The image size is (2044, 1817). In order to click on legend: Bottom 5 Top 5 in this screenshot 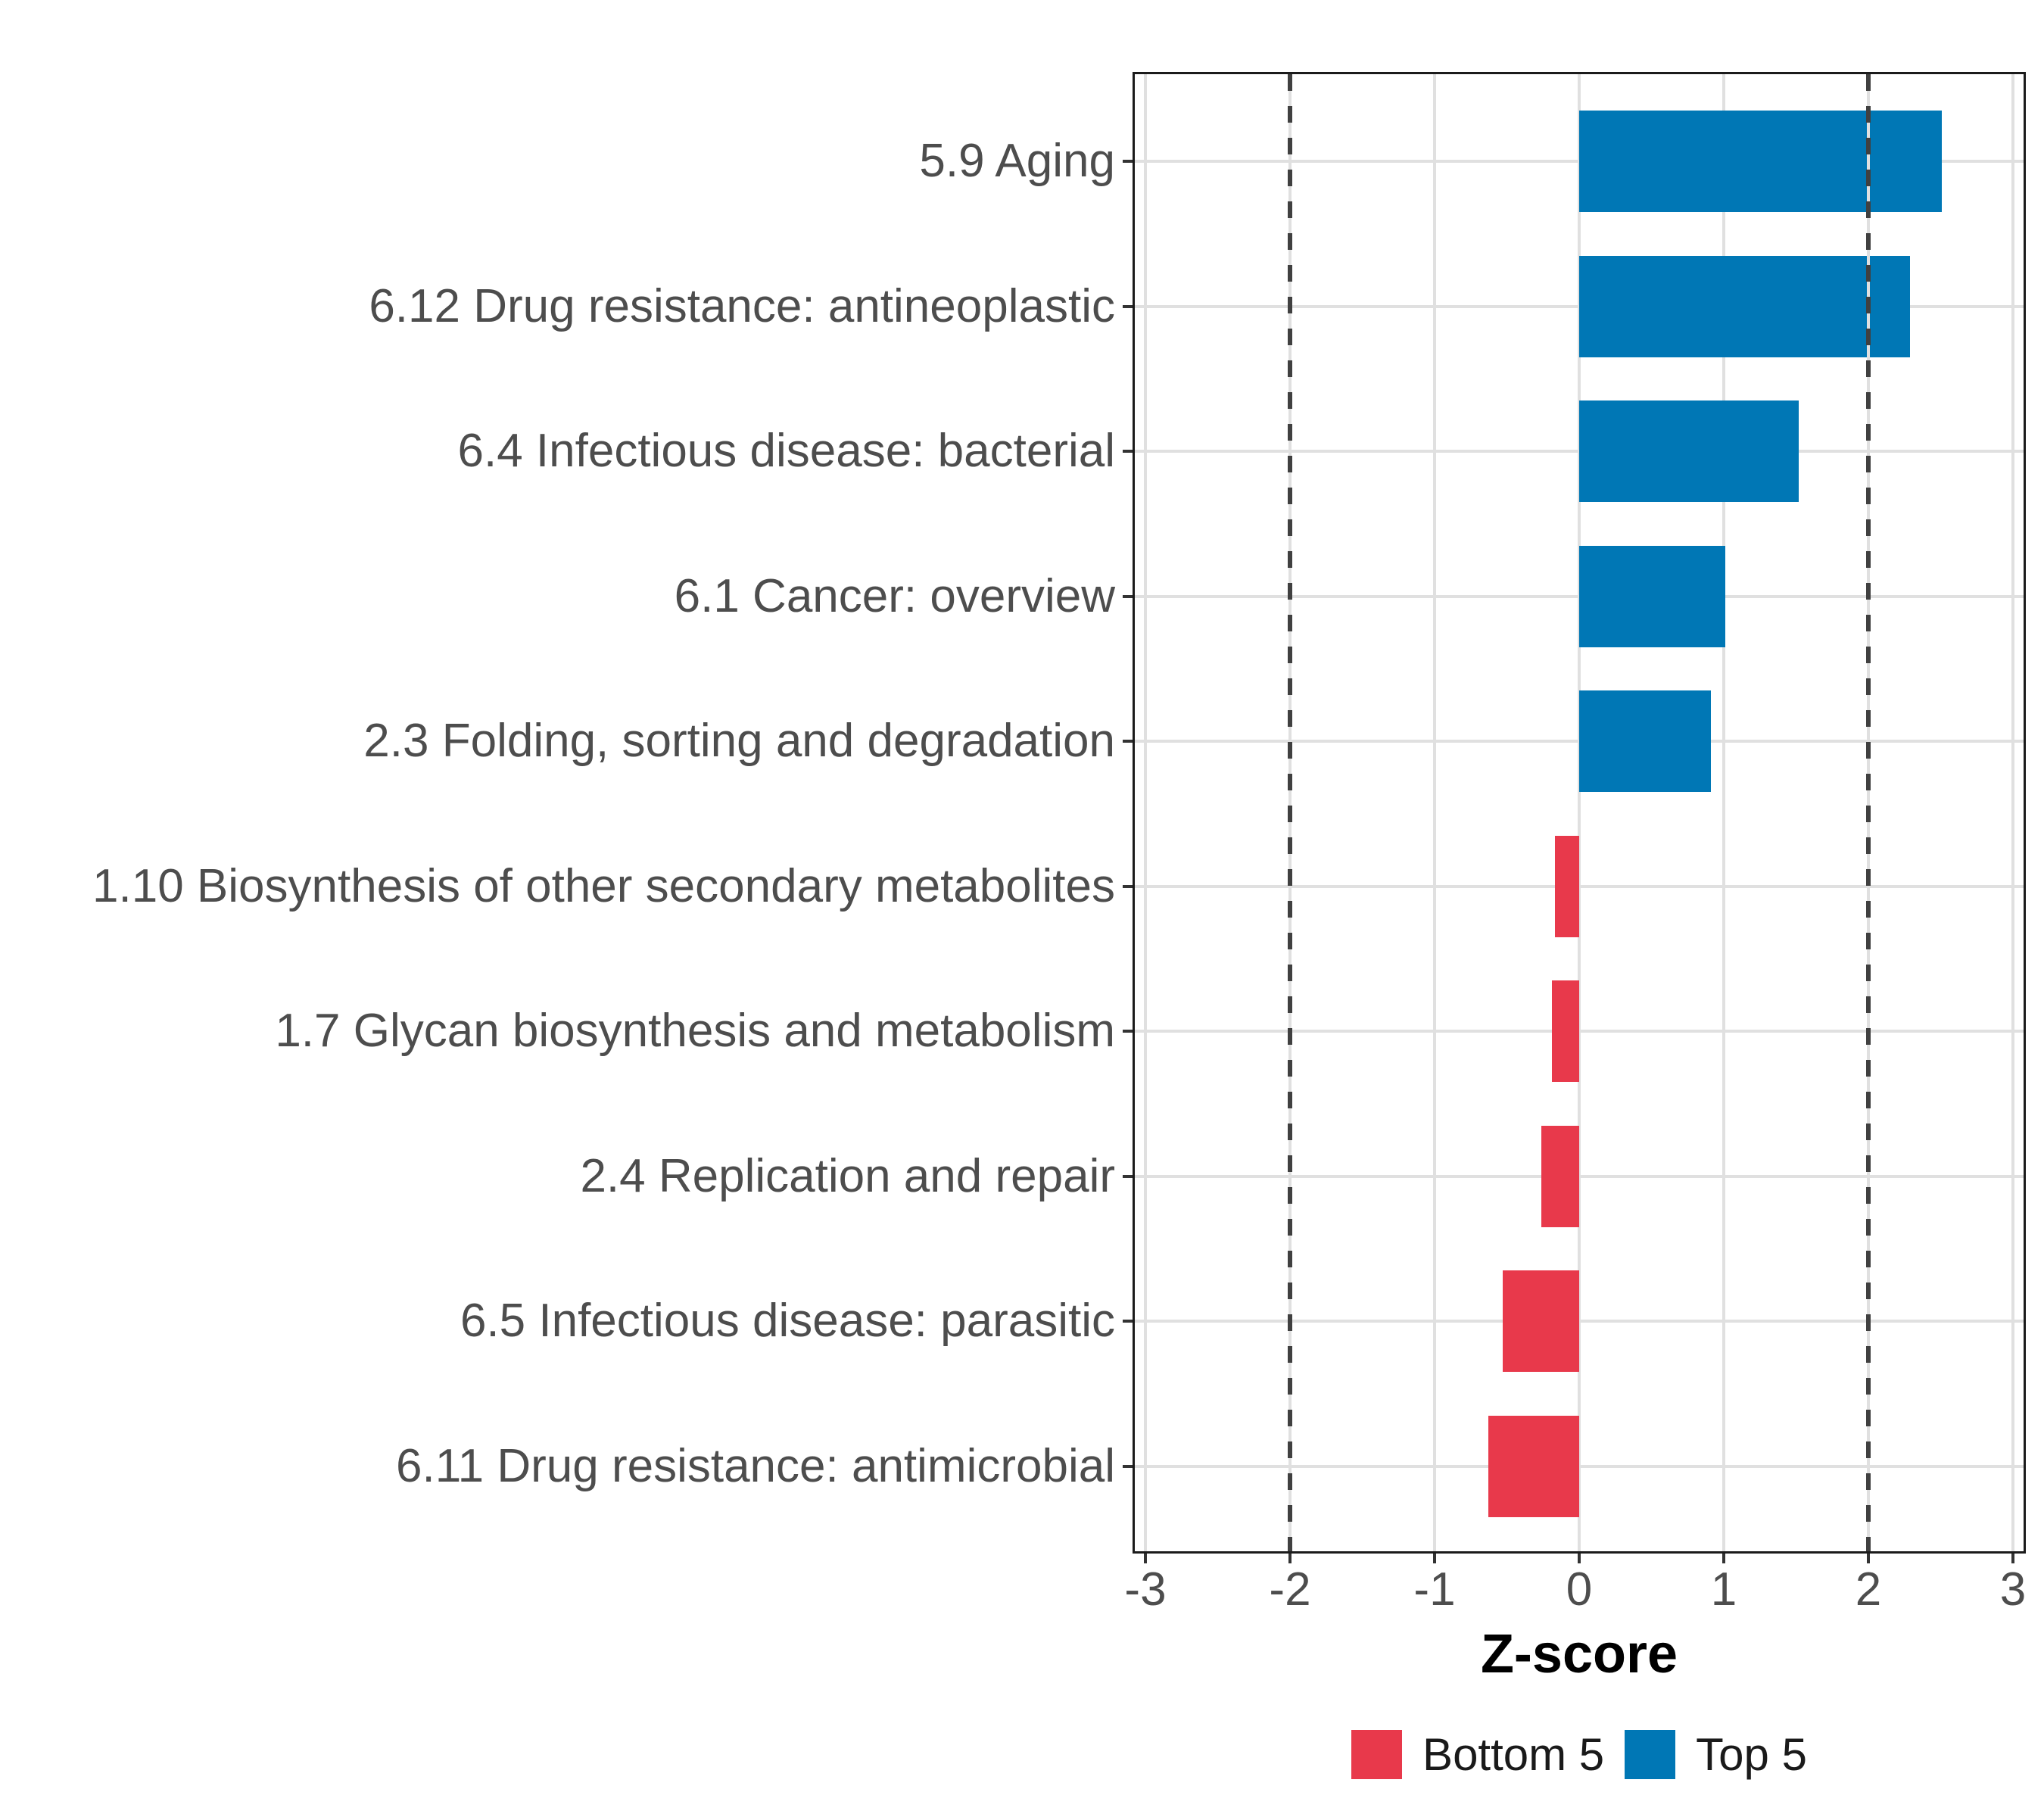, I will do `click(1579, 1754)`.